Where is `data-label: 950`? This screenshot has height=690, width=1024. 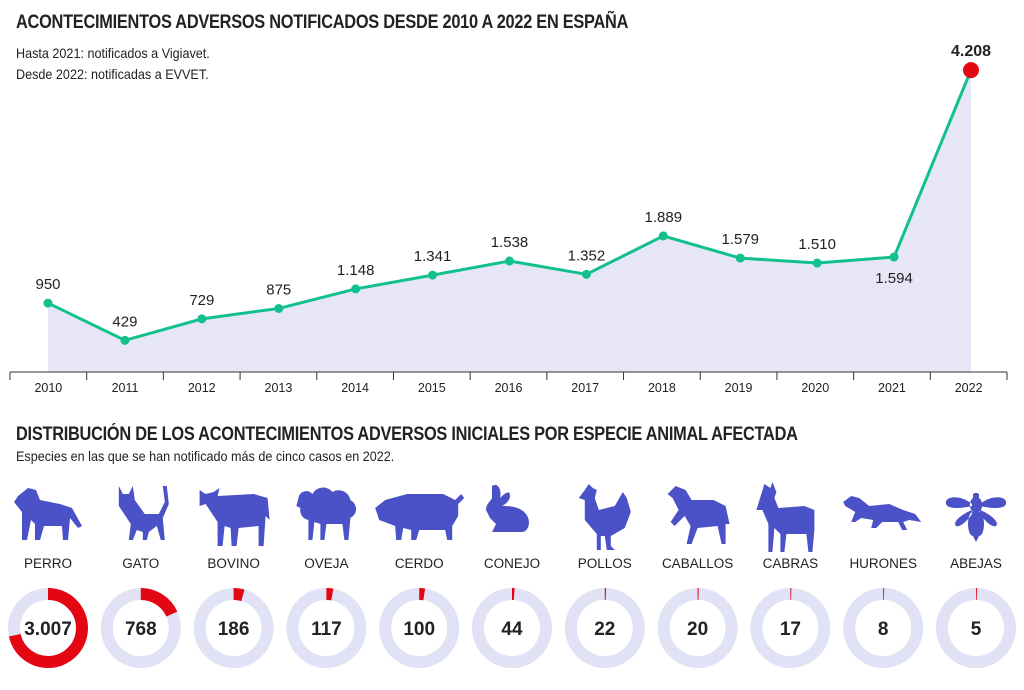
data-label: 950 is located at coordinates (47, 284).